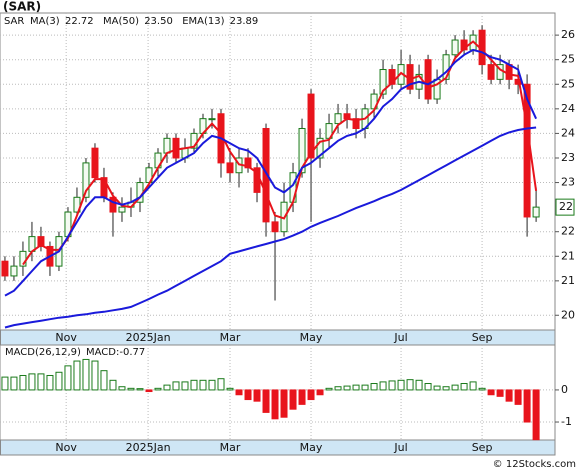  I want to click on legend-value: 23.50, so click(158, 21).